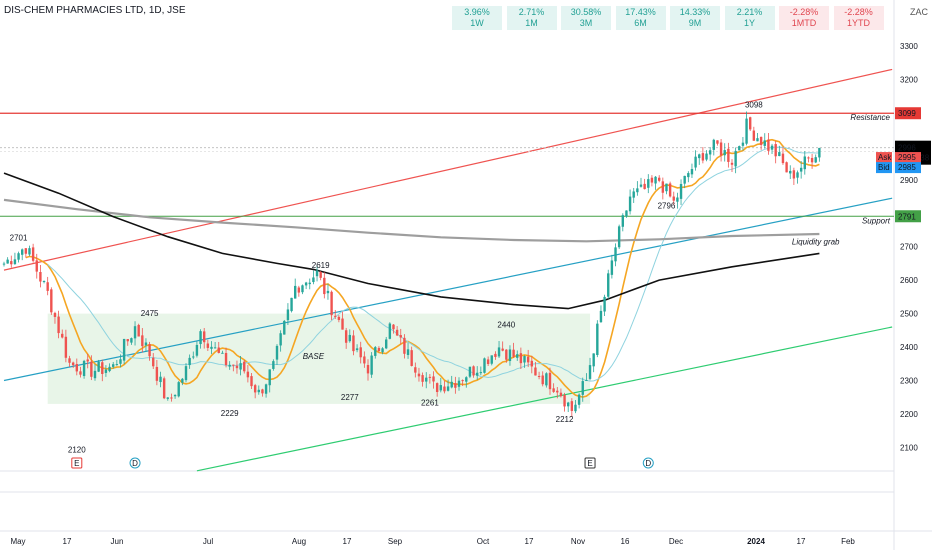 The image size is (932, 550). What do you see at coordinates (483, 541) in the screenshot?
I see `x-tick-label: Oct` at bounding box center [483, 541].